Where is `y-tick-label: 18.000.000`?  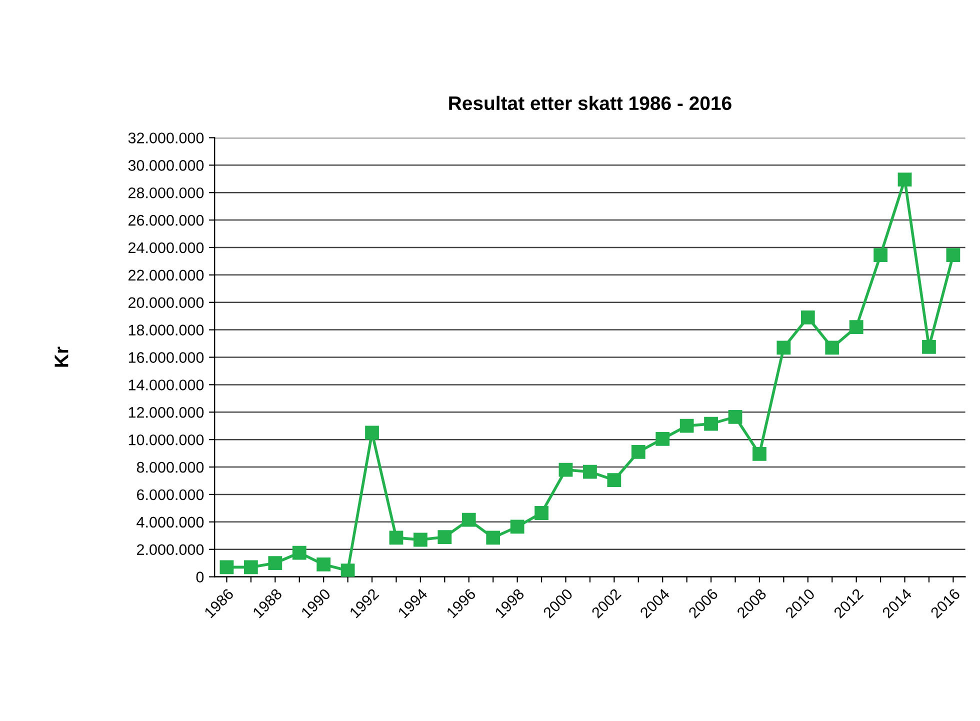 y-tick-label: 18.000.000 is located at coordinates (166, 330).